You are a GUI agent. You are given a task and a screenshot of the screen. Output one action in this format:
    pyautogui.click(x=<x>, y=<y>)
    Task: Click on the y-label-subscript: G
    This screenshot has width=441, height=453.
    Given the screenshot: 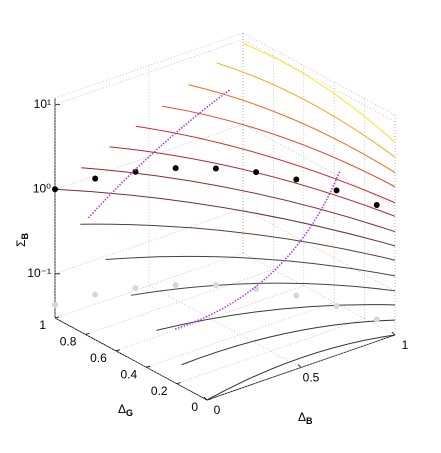 What is the action you would take?
    pyautogui.click(x=129, y=413)
    